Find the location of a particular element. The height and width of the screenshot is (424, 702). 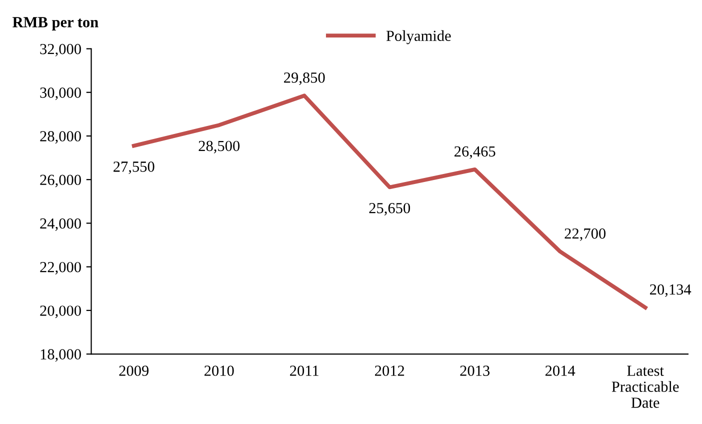

data-label: 28,500 is located at coordinates (219, 147).